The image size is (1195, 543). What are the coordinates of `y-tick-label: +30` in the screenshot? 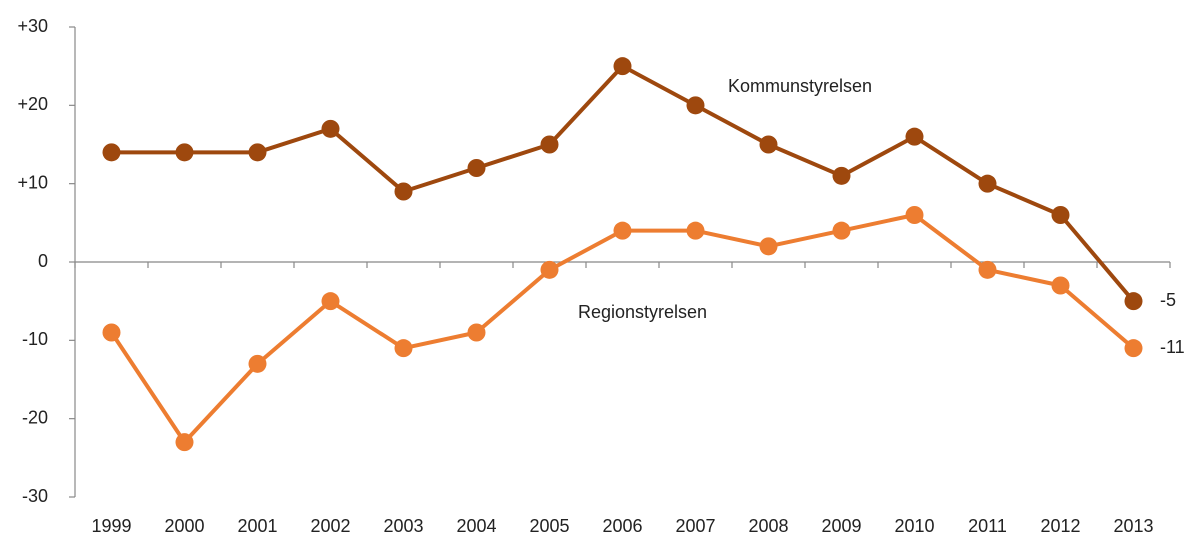 It's located at (32, 26).